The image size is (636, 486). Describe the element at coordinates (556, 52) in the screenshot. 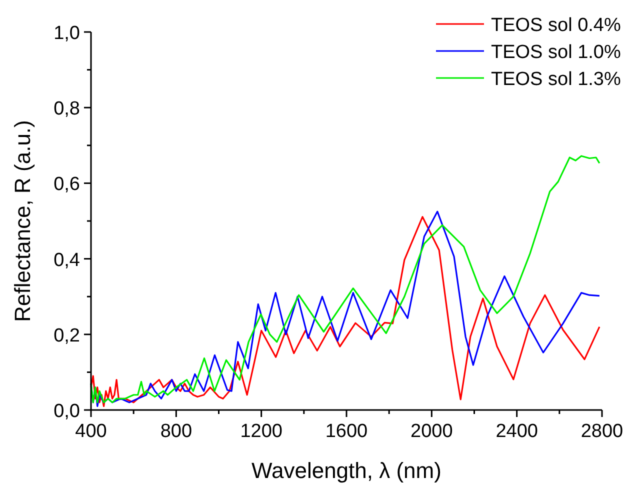

I see `legend-label: TEOS sol 1.0%` at that location.